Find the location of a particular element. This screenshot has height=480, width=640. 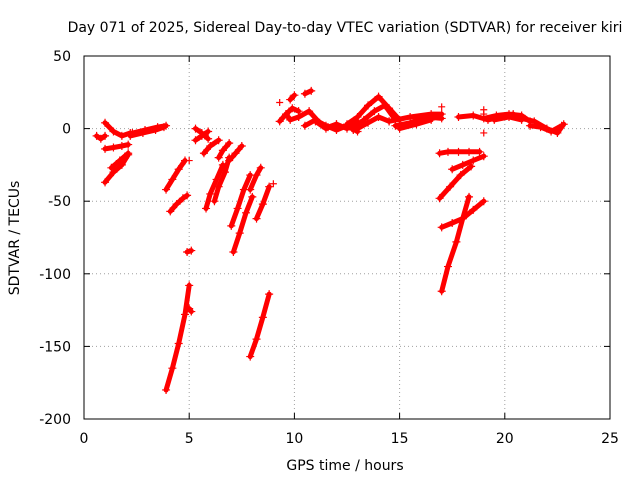

x-tick-label: 15 is located at coordinates (400, 439).